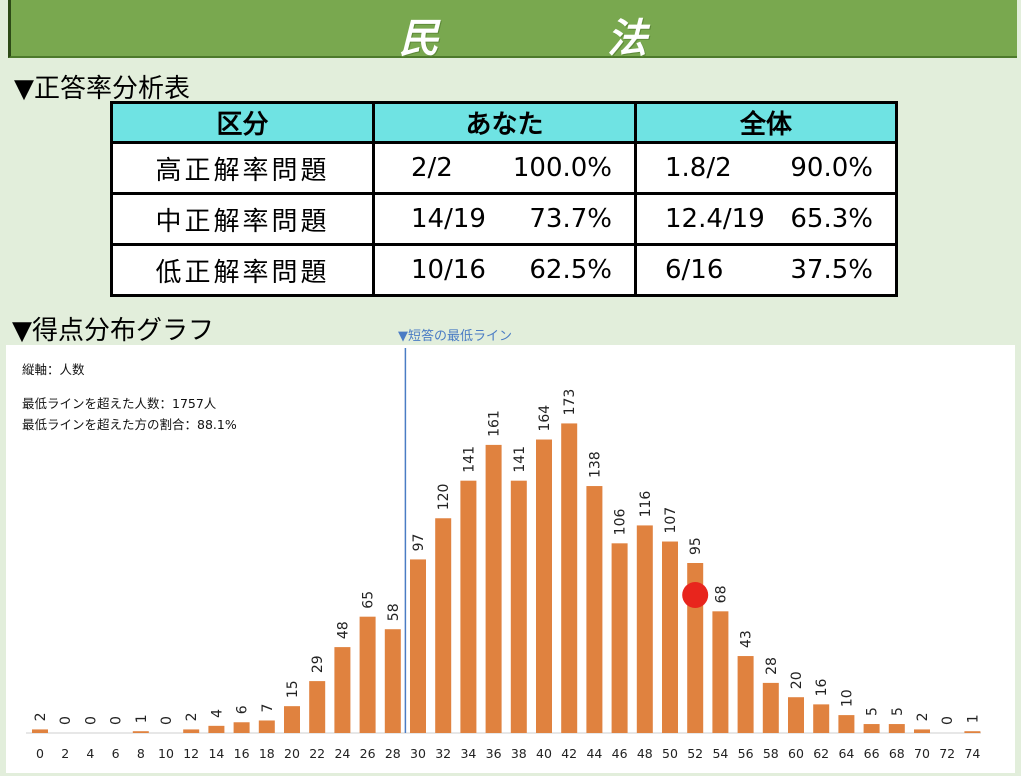 The width and height of the screenshot is (1021, 776). I want to click on x-tick-label: 16, so click(242, 753).